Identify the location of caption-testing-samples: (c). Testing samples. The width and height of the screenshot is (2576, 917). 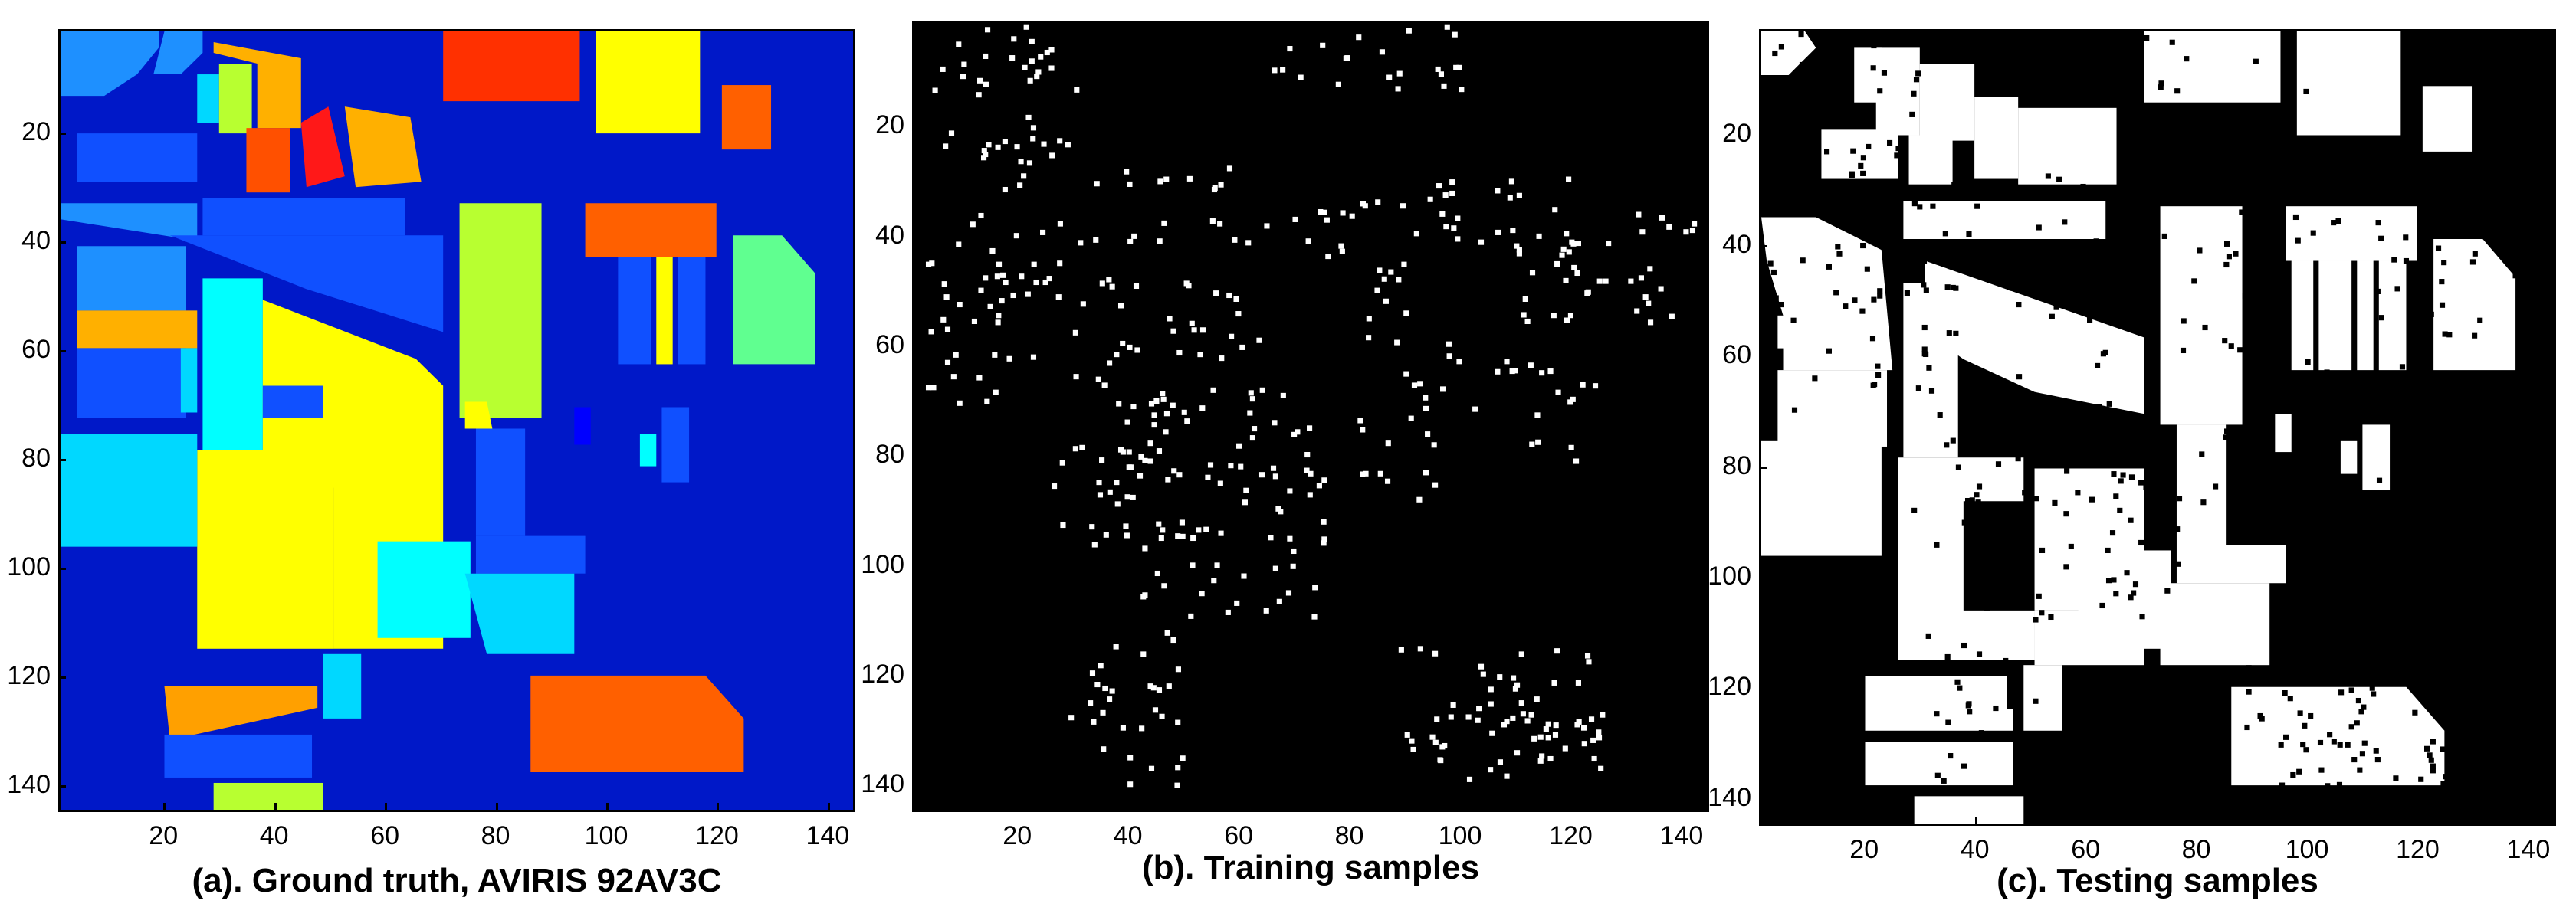
(2157, 881).